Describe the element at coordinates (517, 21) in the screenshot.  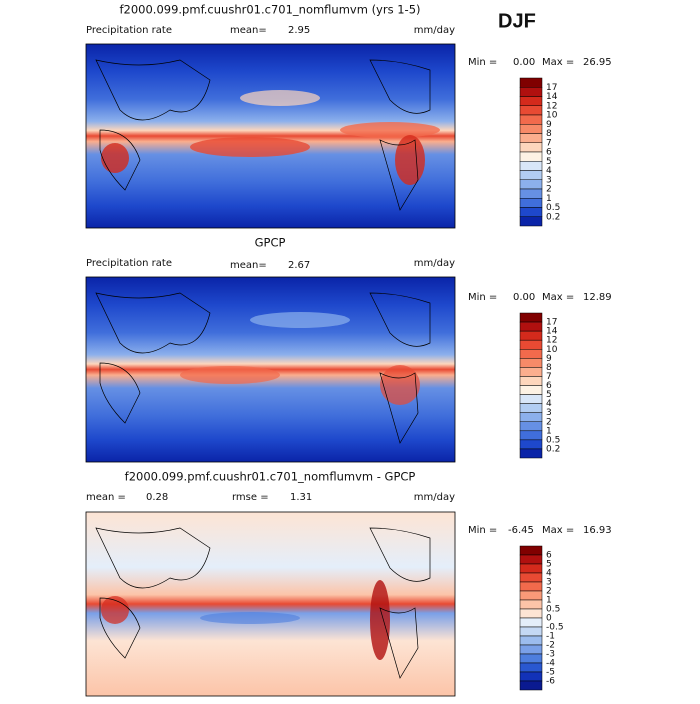
I see `season-label: DJF` at that location.